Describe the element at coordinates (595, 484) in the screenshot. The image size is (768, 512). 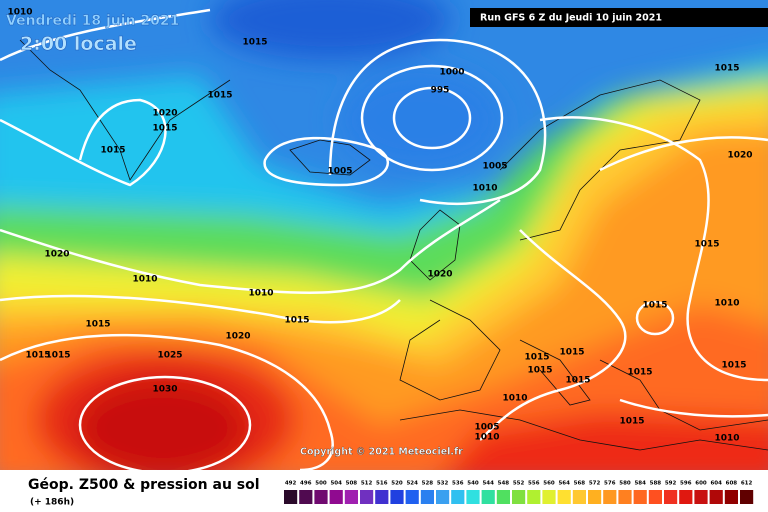
I see `legend-label: 572` at that location.